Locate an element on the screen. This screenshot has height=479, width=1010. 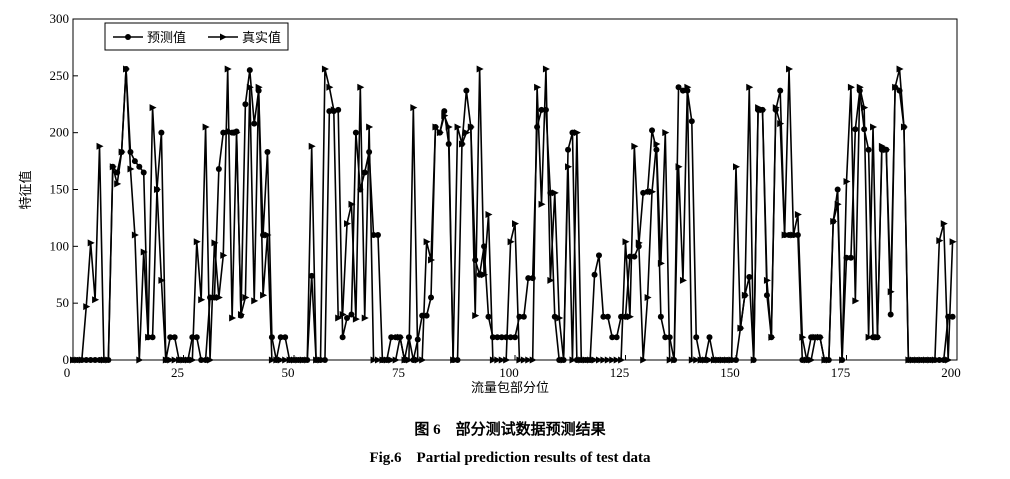
y-tick-label: 100 is located at coordinates (60, 245).